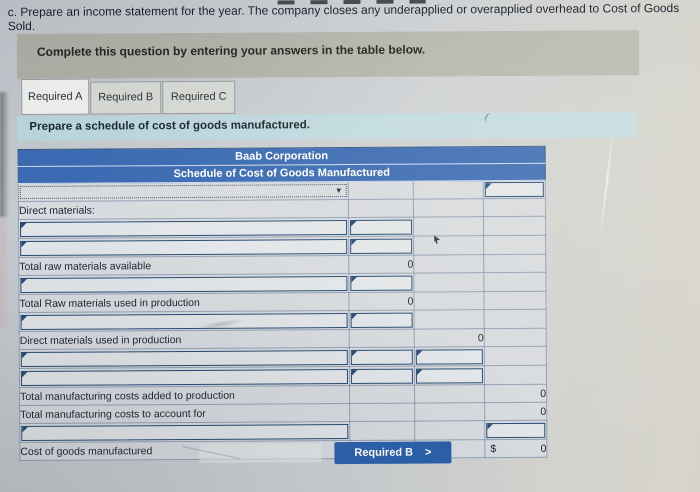 Image resolution: width=700 pixels, height=492 pixels. I want to click on required-b-next-button: Required B >, so click(393, 453).